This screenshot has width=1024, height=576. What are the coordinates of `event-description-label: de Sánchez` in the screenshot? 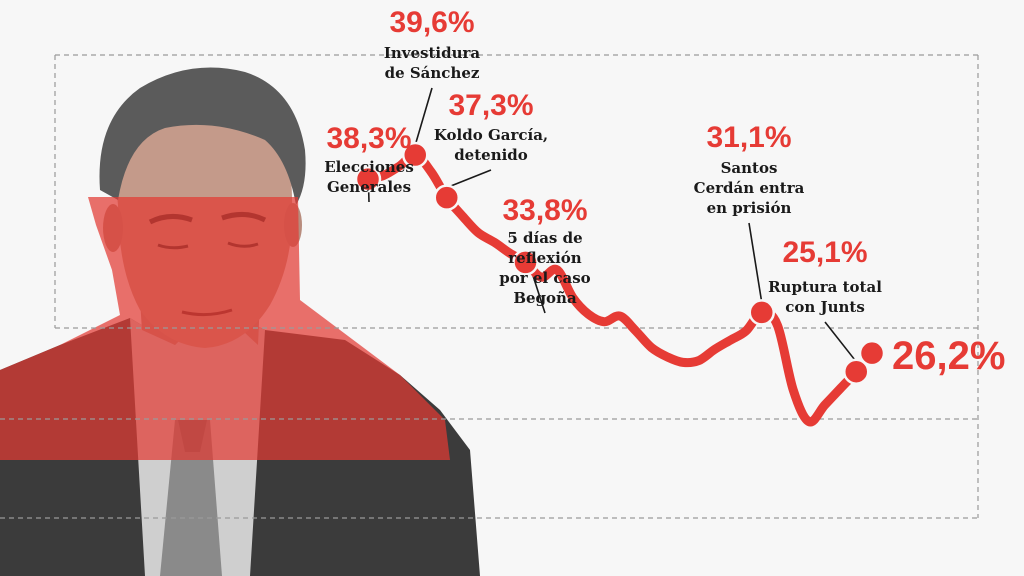 It's located at (432, 73).